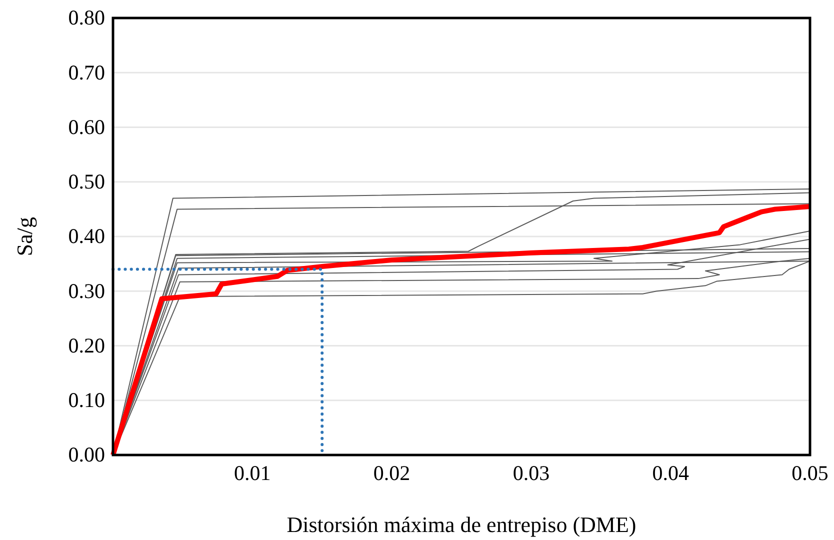  What do you see at coordinates (531, 472) in the screenshot?
I see `x-tick-label: 0.03` at bounding box center [531, 472].